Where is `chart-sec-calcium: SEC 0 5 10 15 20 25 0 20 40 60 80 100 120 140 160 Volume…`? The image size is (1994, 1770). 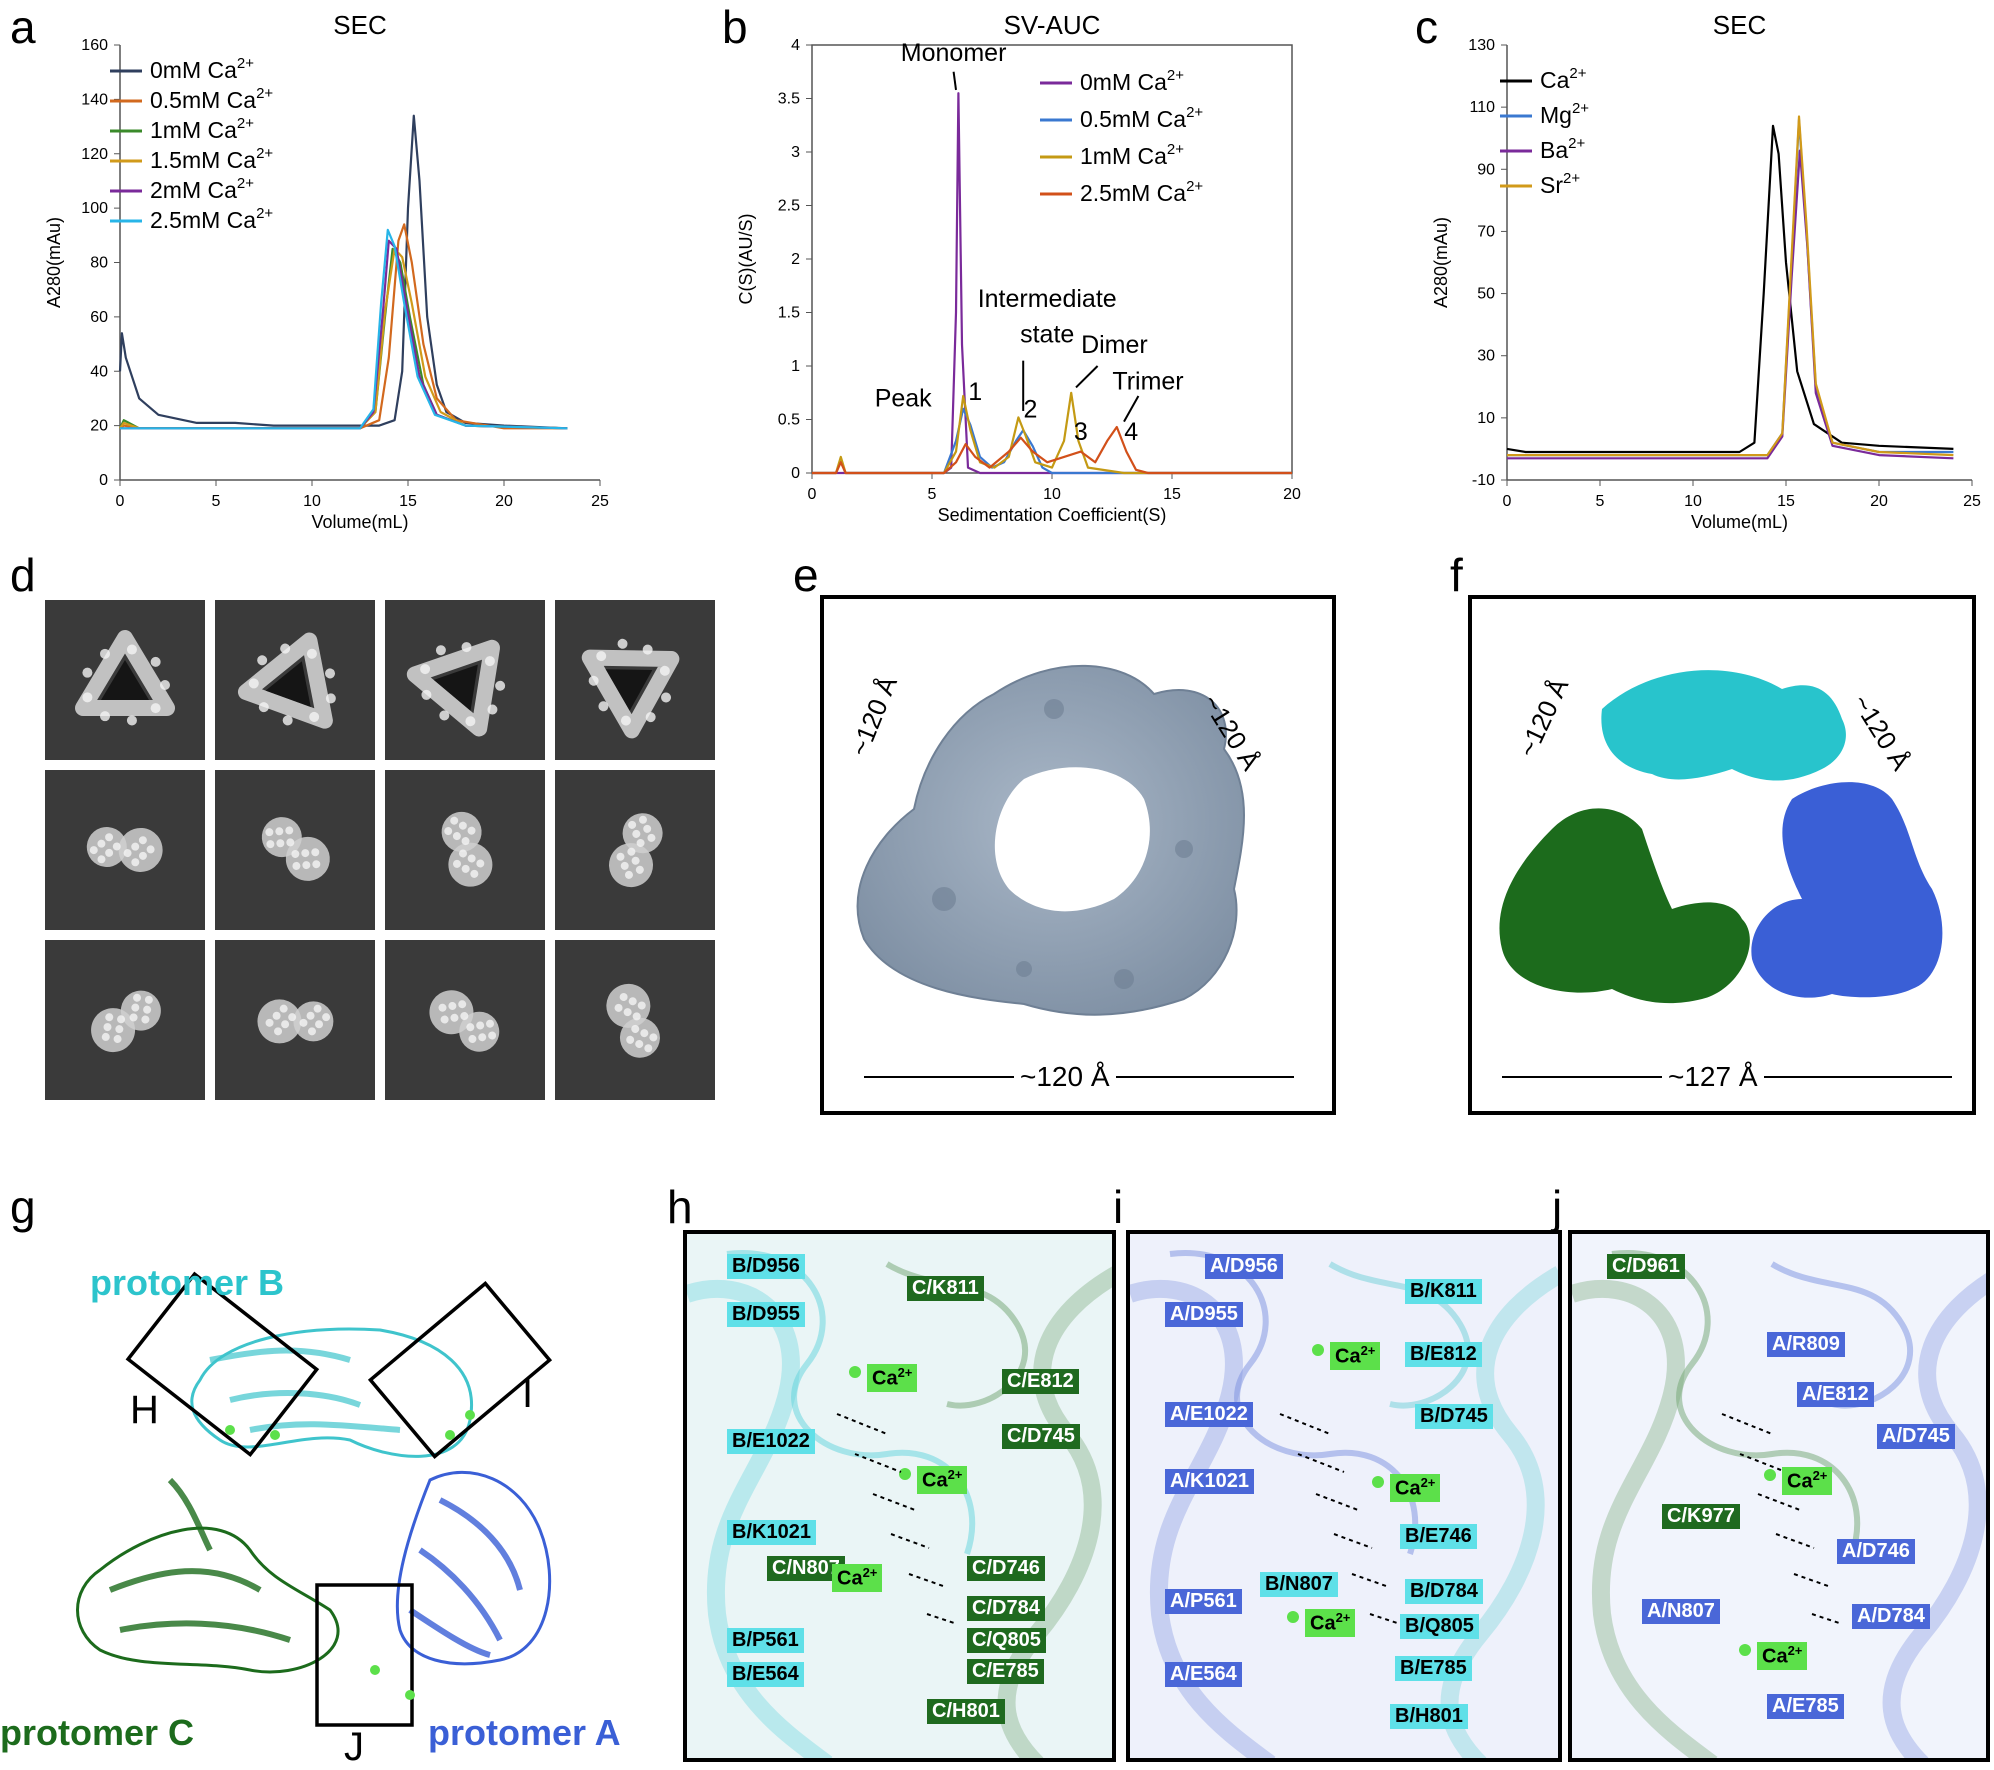 chart-sec-calcium: SEC 0 5 10 15 20 25 0 20 40 60 80 100 120 140 160 Volume… is located at coordinates (326, 271).